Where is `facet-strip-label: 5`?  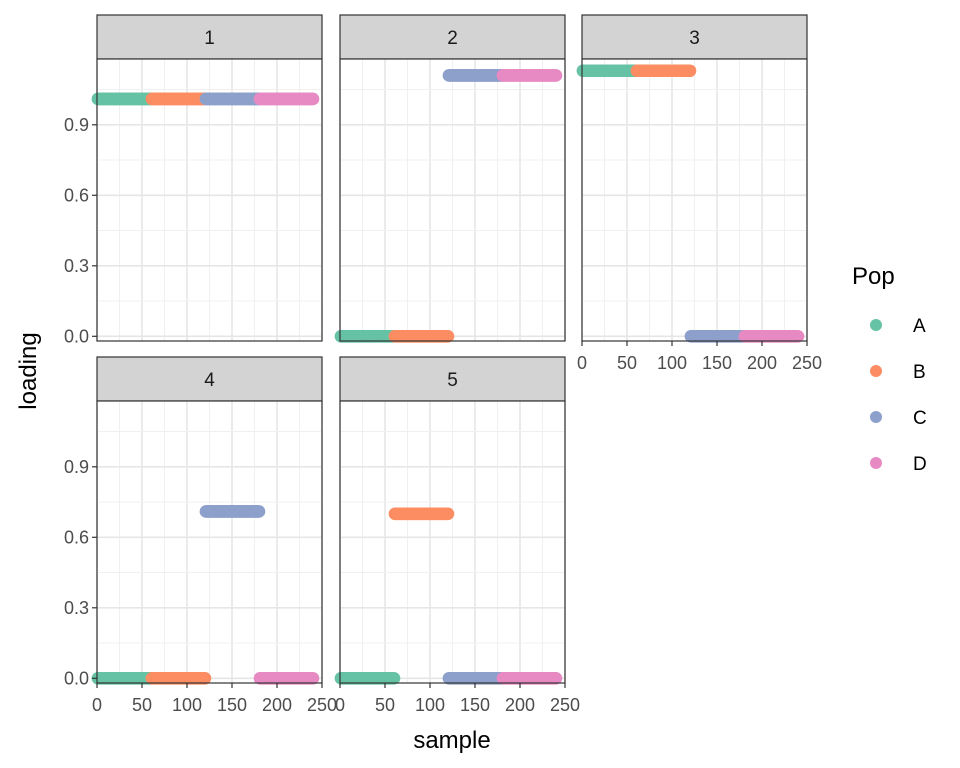
facet-strip-label: 5 is located at coordinates (452, 380).